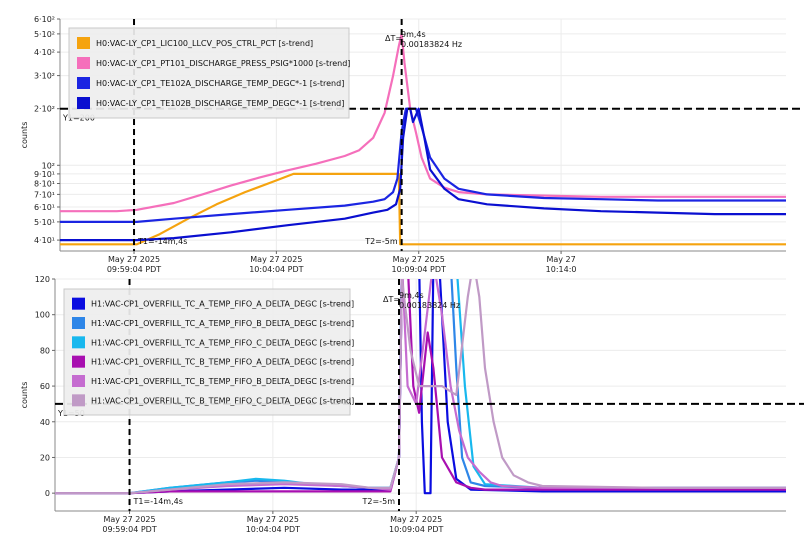 This screenshot has height=555, width=804. What do you see at coordinates (44, 222) in the screenshot?
I see `y-tick-label: 5·10¹` at bounding box center [44, 222].